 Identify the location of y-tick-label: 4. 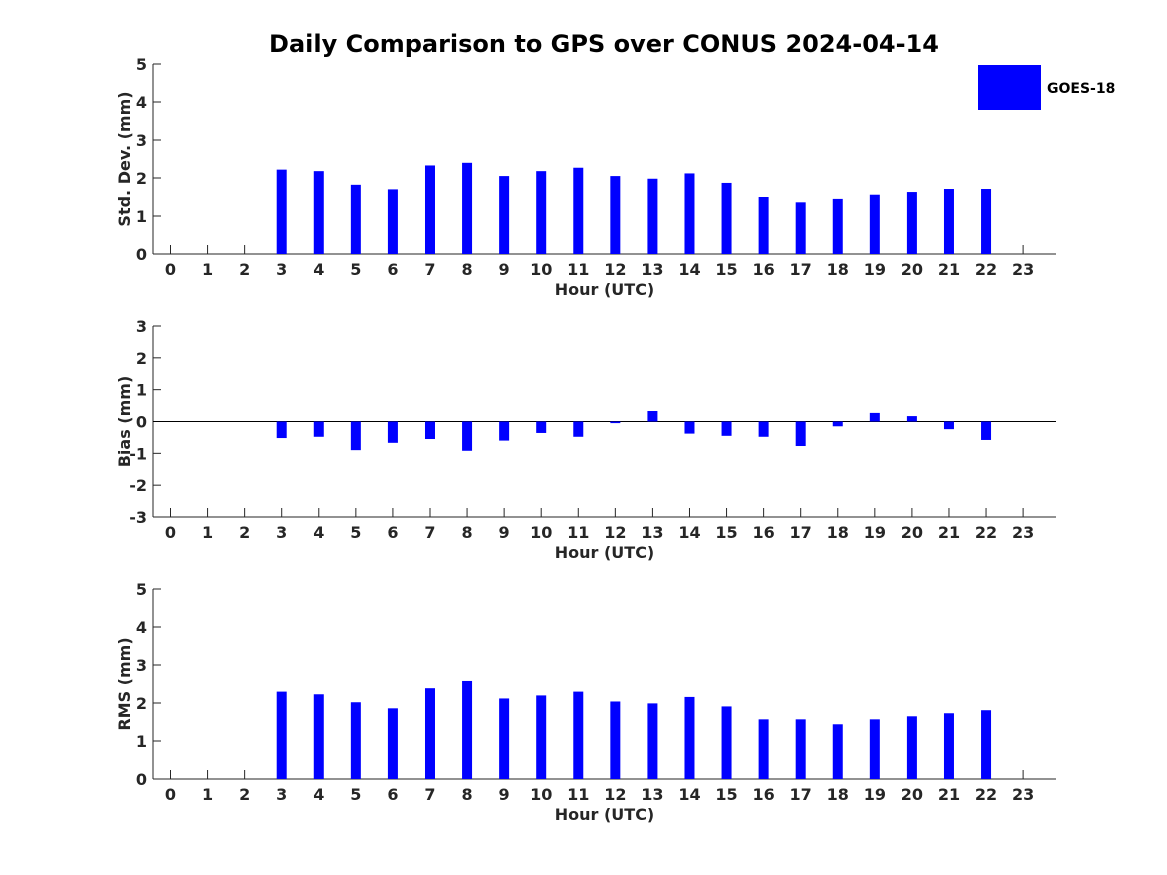
(141, 102).